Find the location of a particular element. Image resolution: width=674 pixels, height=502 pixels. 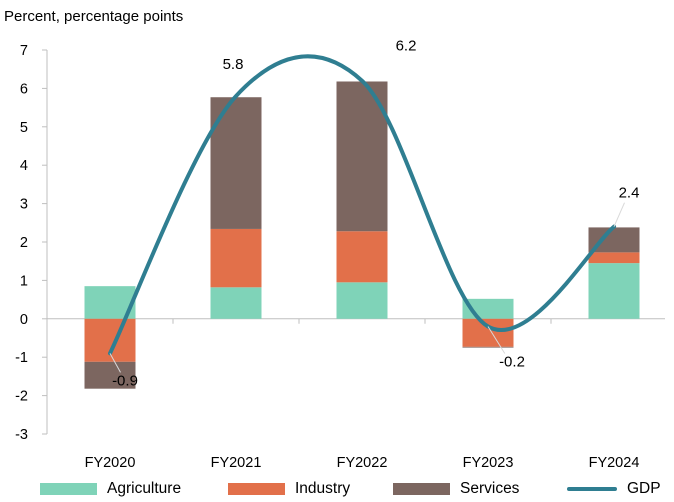

legend-label-industry: Industry is located at coordinates (323, 488).